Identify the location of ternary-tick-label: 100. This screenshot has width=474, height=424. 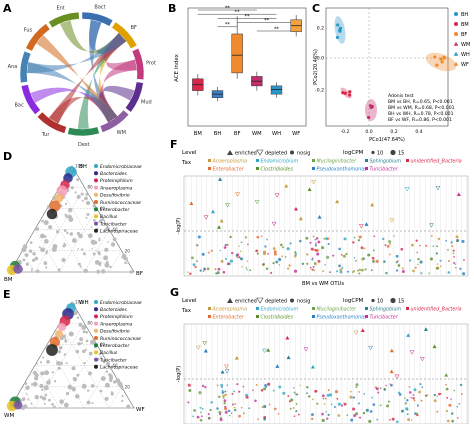
(79, 166).